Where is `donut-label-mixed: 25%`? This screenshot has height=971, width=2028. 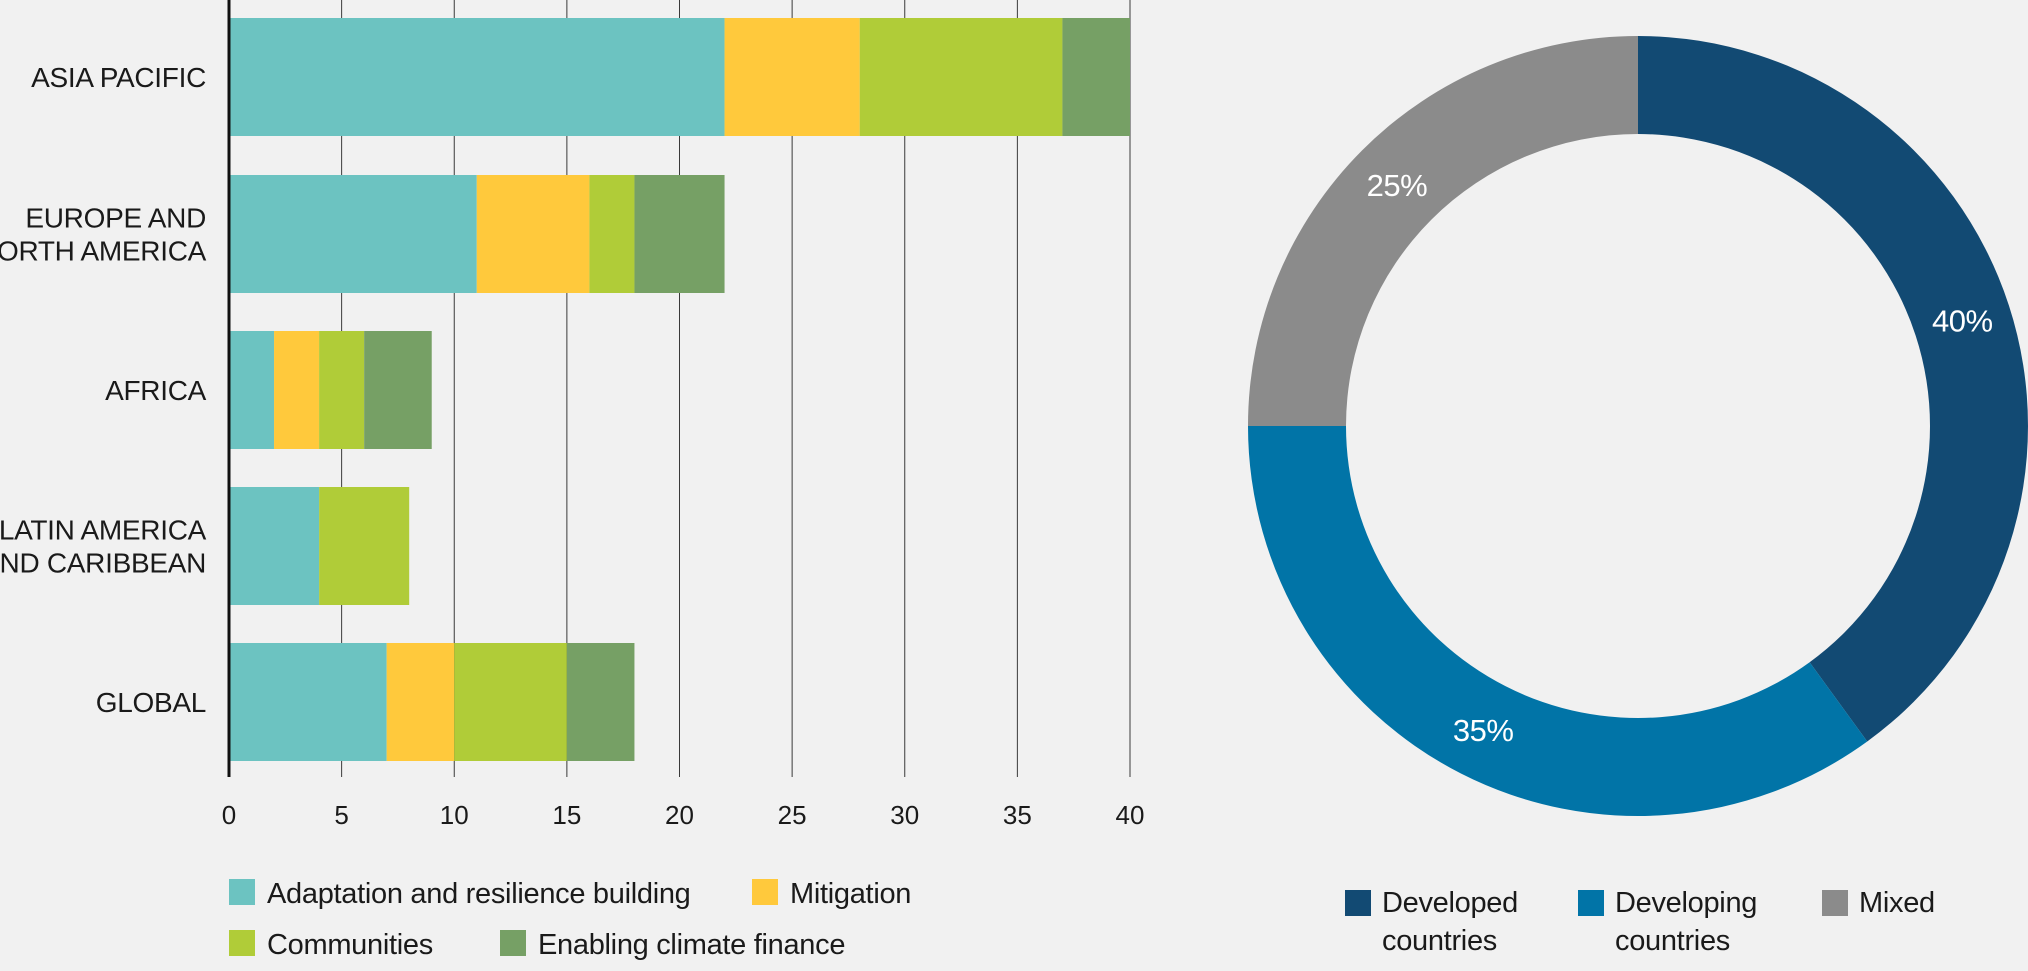
donut-label-mixed: 25% is located at coordinates (1397, 185).